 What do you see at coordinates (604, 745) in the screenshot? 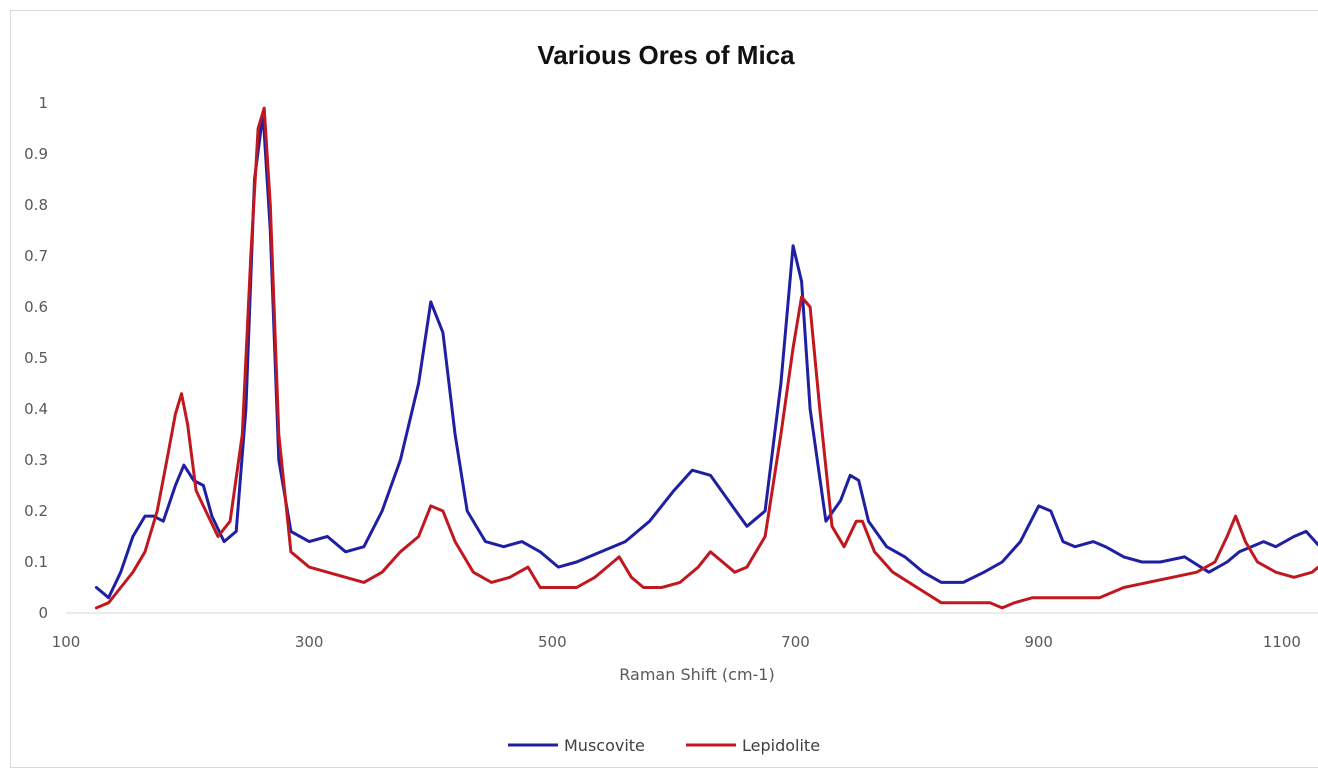
I see `legend-label: Muscovite` at bounding box center [604, 745].